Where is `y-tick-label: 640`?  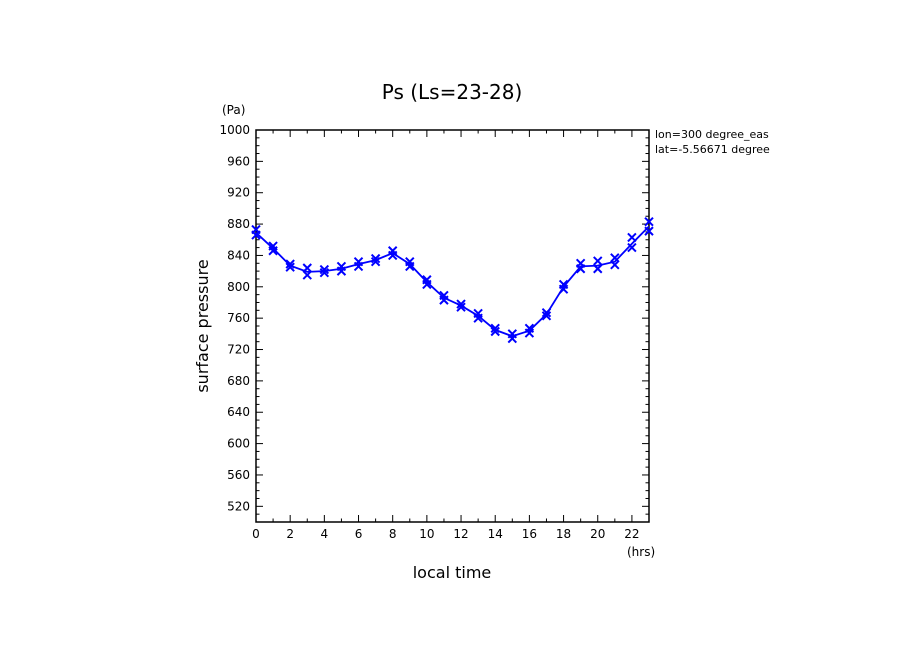 y-tick-label: 640 is located at coordinates (238, 412).